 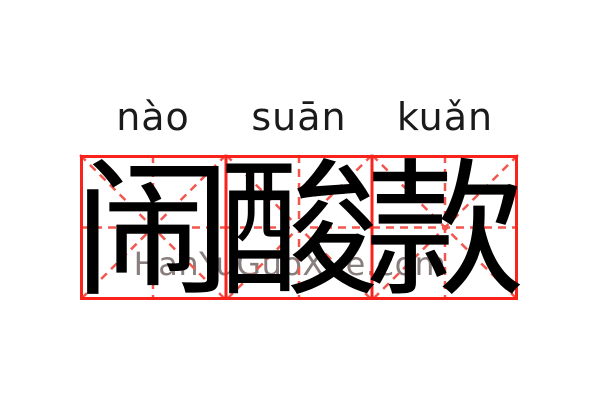 I want to click on hanzi-character-1: 闹, so click(x=153, y=231).